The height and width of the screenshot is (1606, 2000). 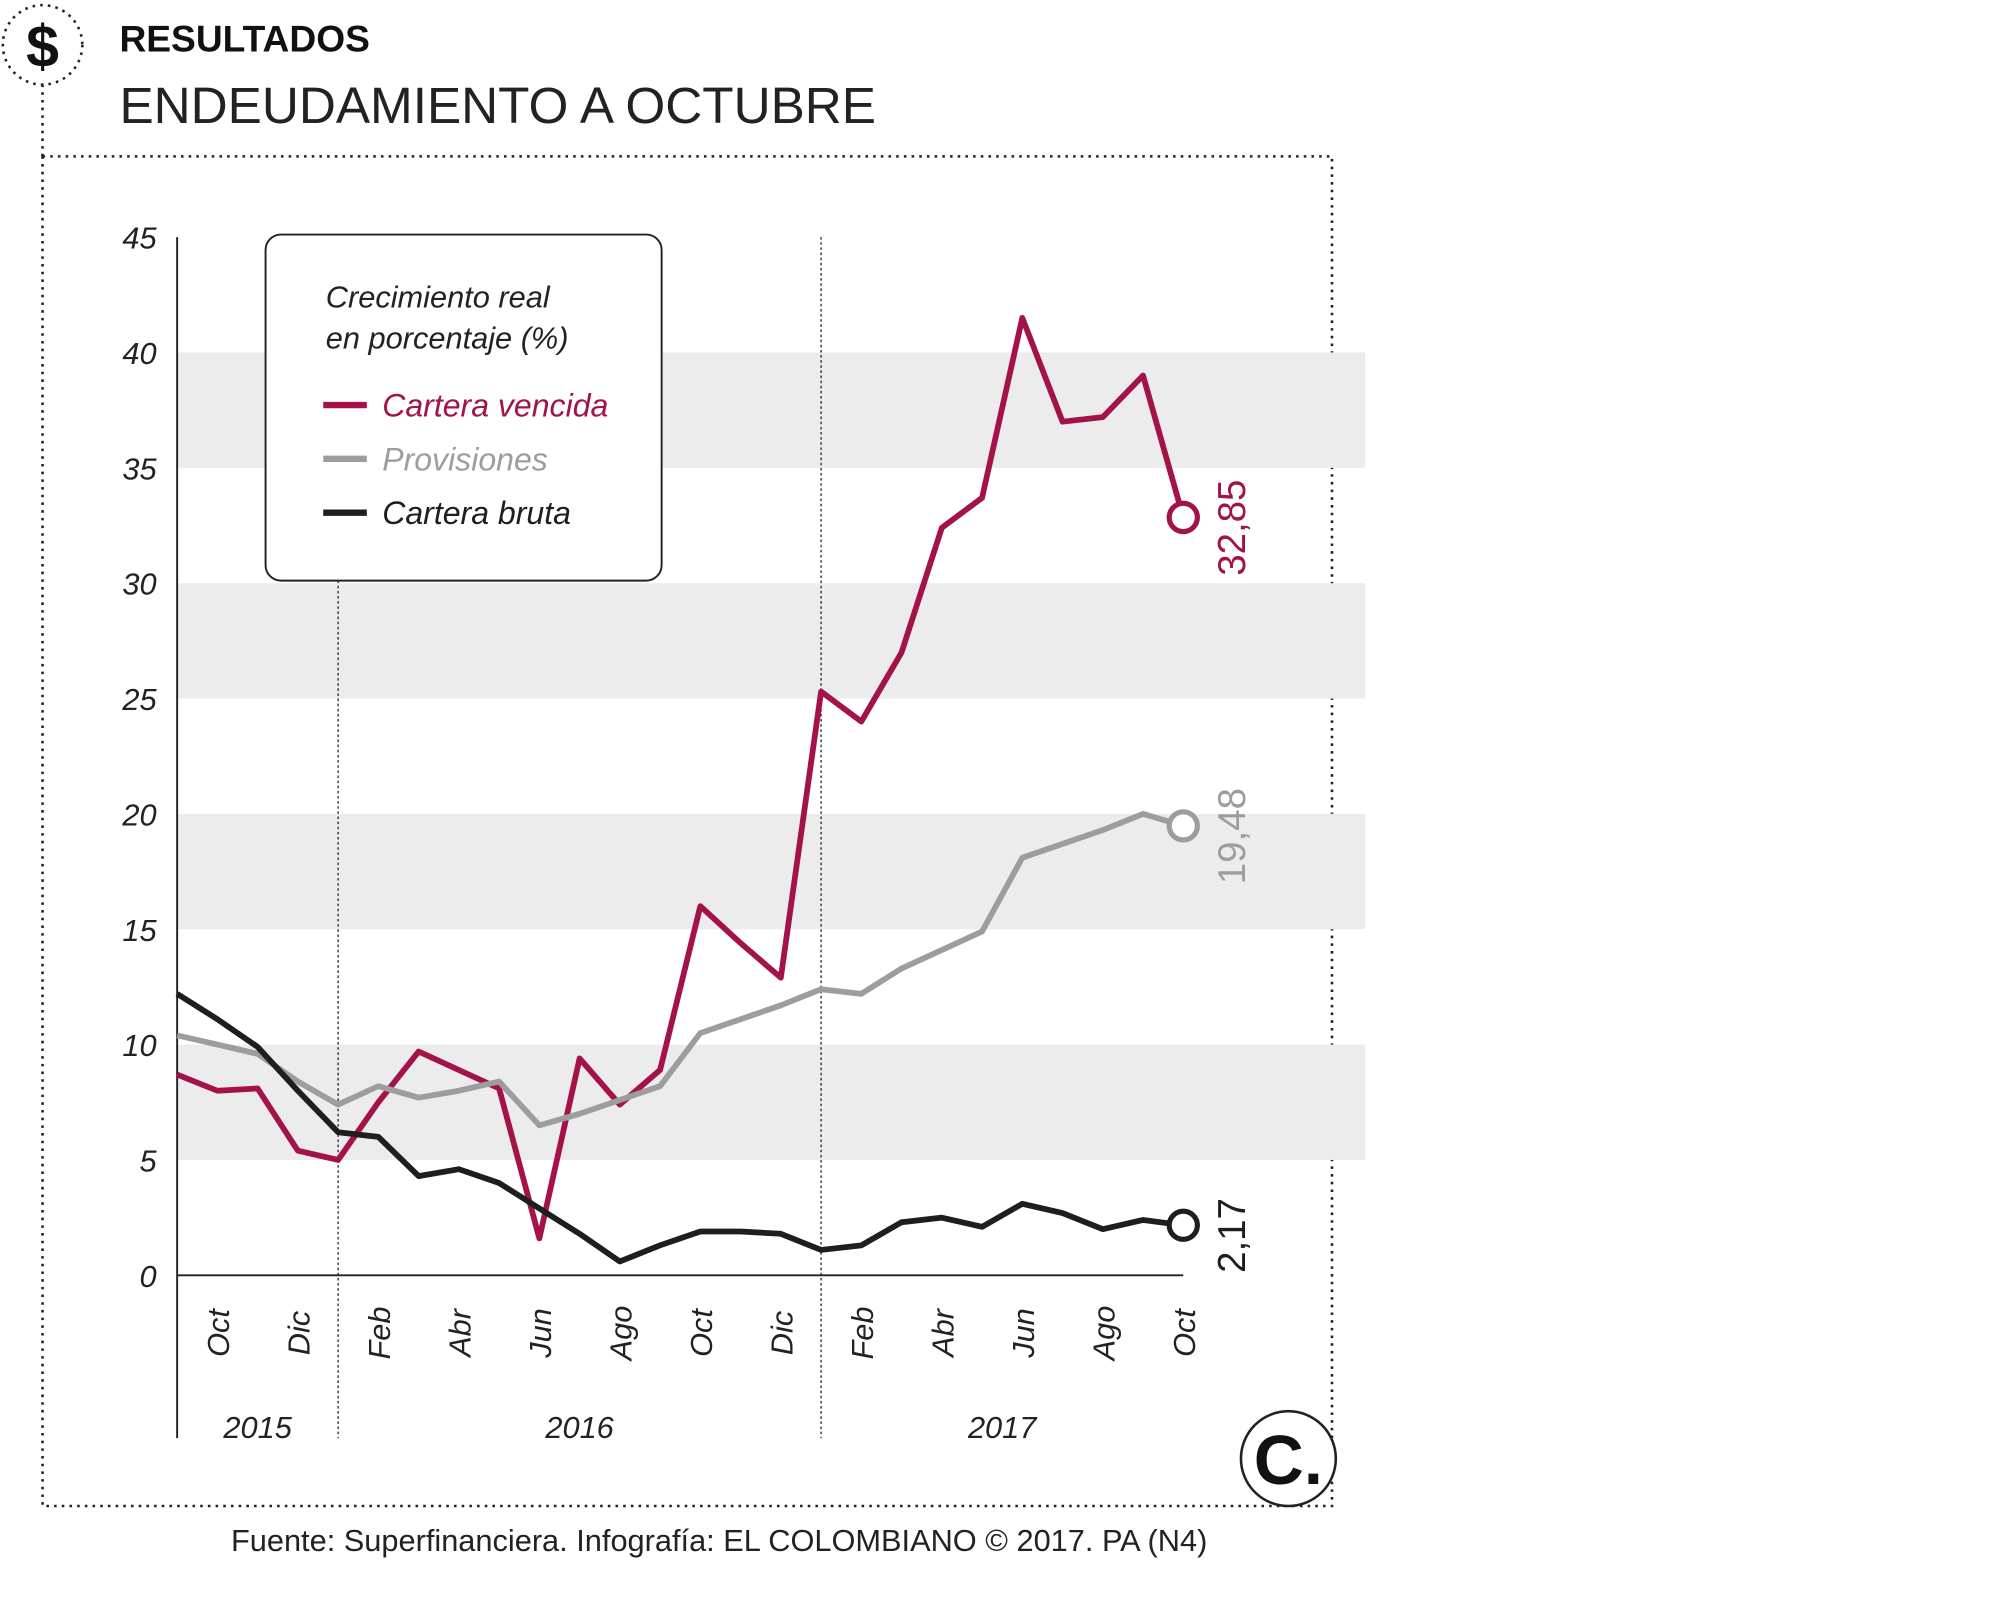 I want to click on year-label: 2017, so click(x=1002, y=1427).